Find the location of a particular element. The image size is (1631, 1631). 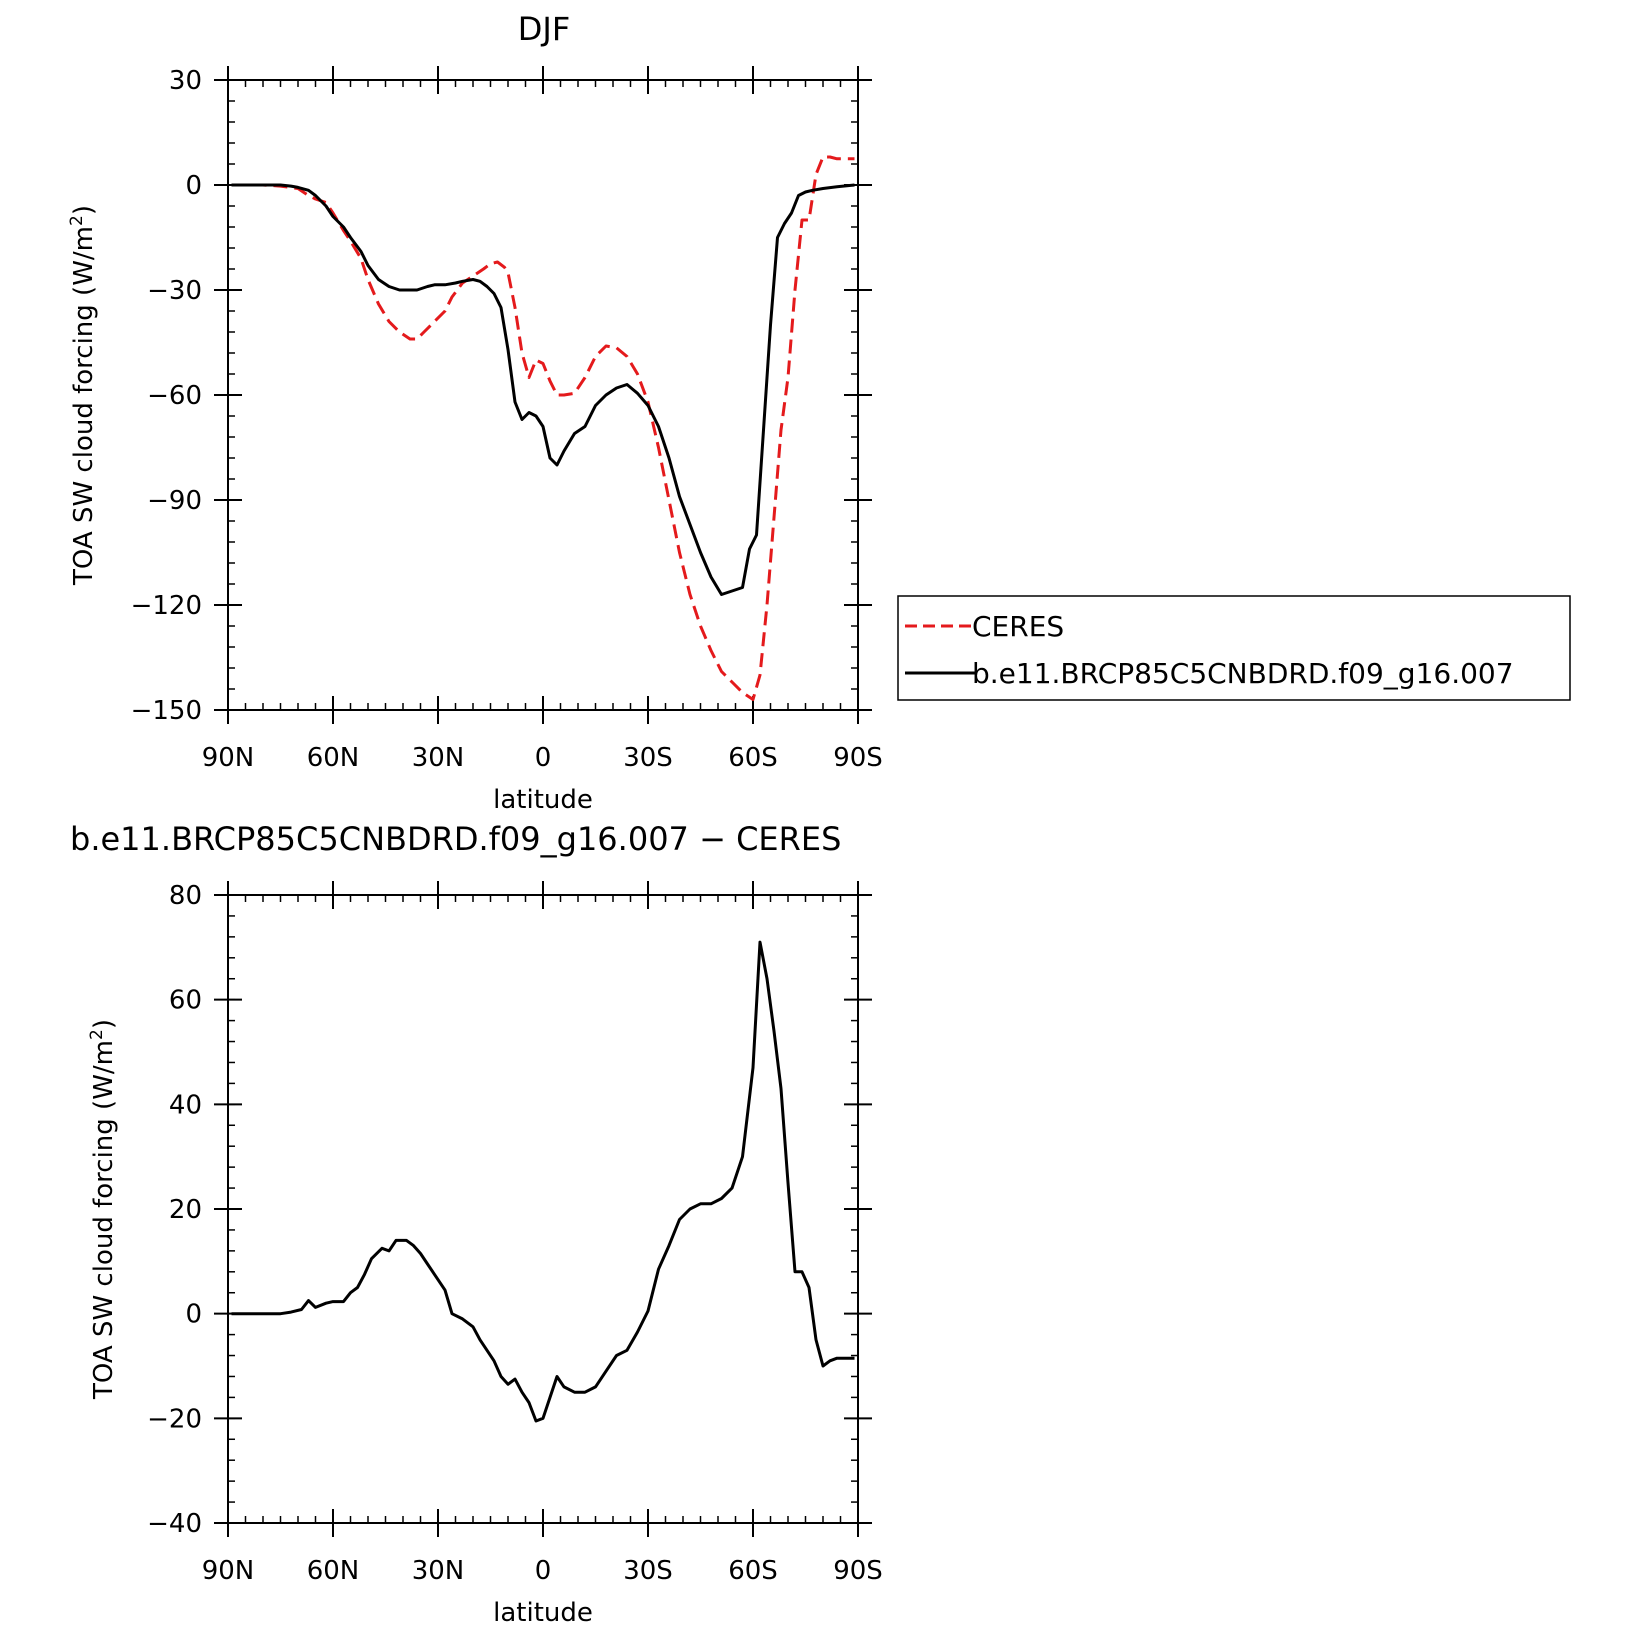

top-series-line-ceres is located at coordinates (543, 428).